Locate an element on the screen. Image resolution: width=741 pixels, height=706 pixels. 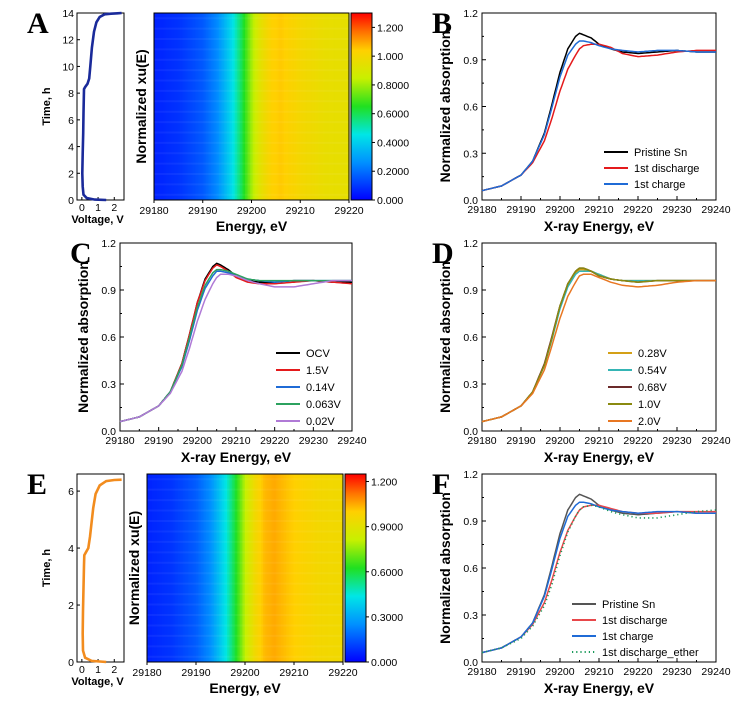
series-line-0-54v is located at coordinates (598, 346).